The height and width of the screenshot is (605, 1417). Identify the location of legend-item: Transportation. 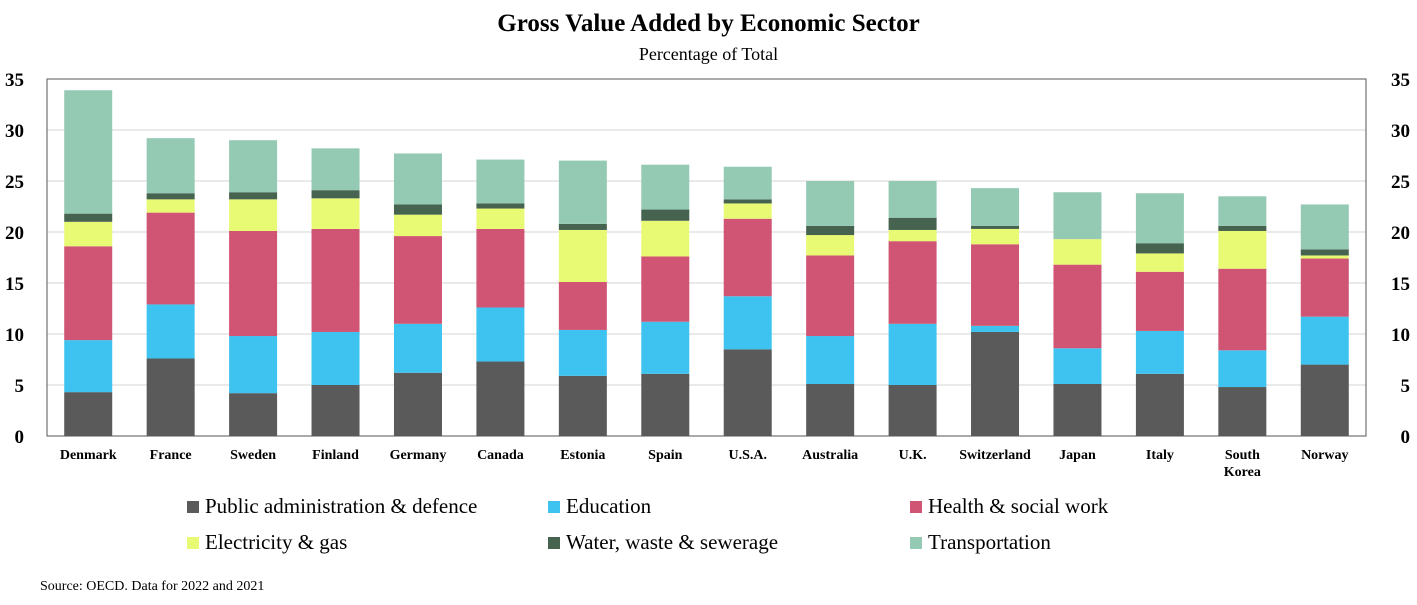
(980, 542).